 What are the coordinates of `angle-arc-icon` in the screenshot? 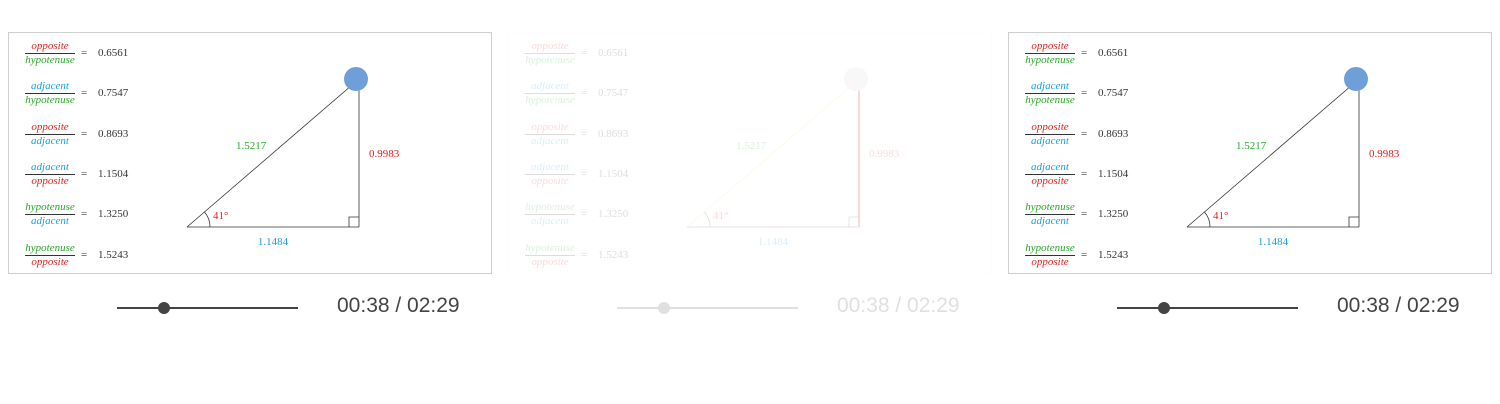 It's located at (207, 219).